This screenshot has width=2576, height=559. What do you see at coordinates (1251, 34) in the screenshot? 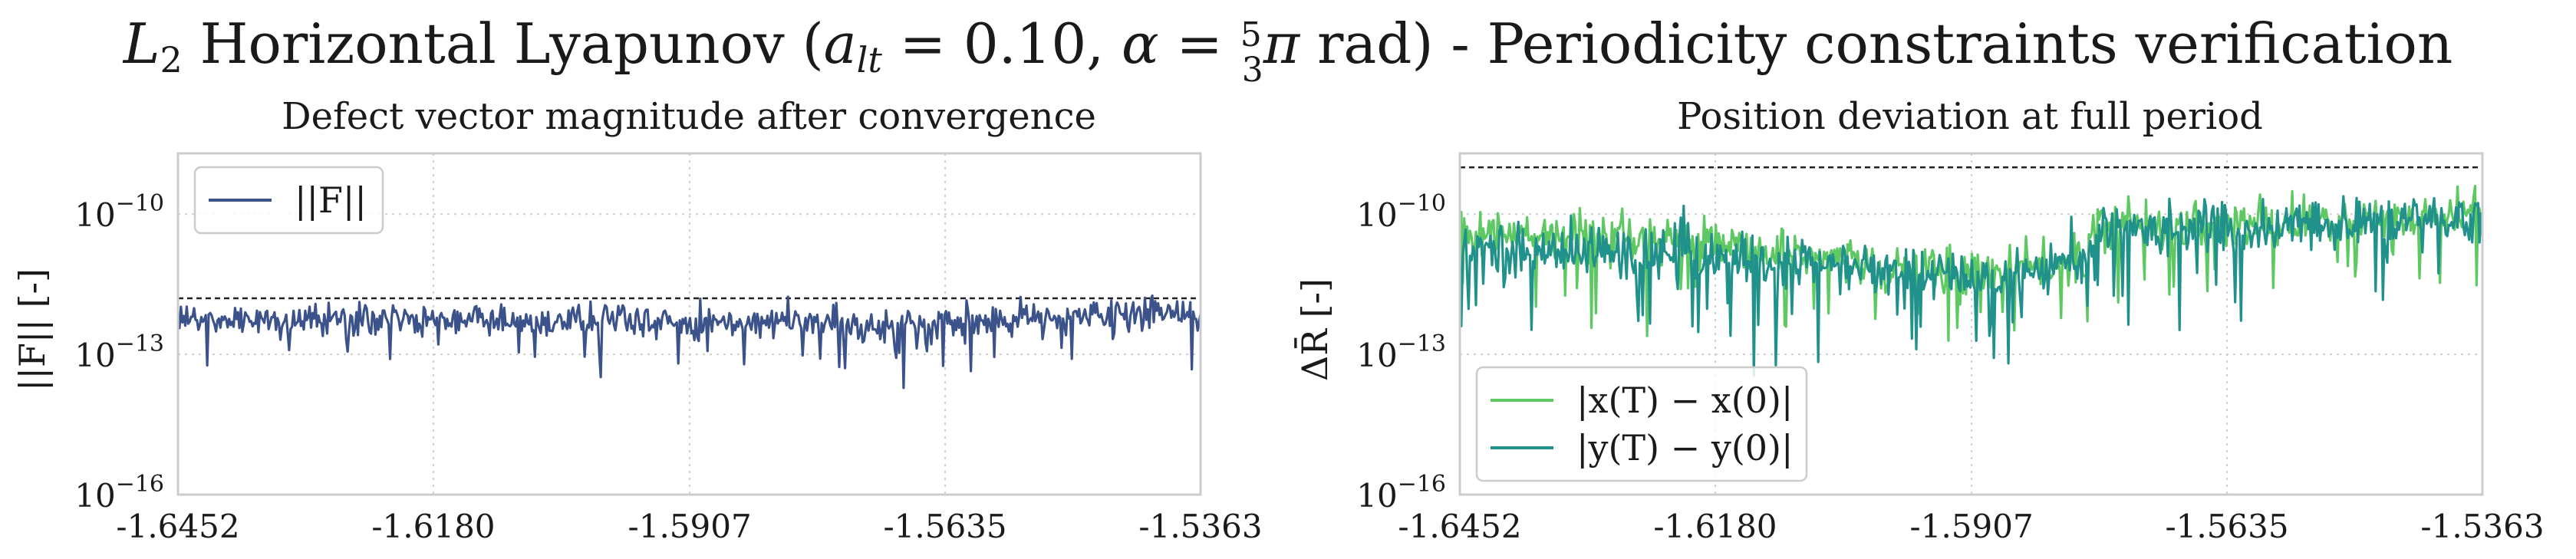
I see `title-frac-num: 5` at bounding box center [1251, 34].